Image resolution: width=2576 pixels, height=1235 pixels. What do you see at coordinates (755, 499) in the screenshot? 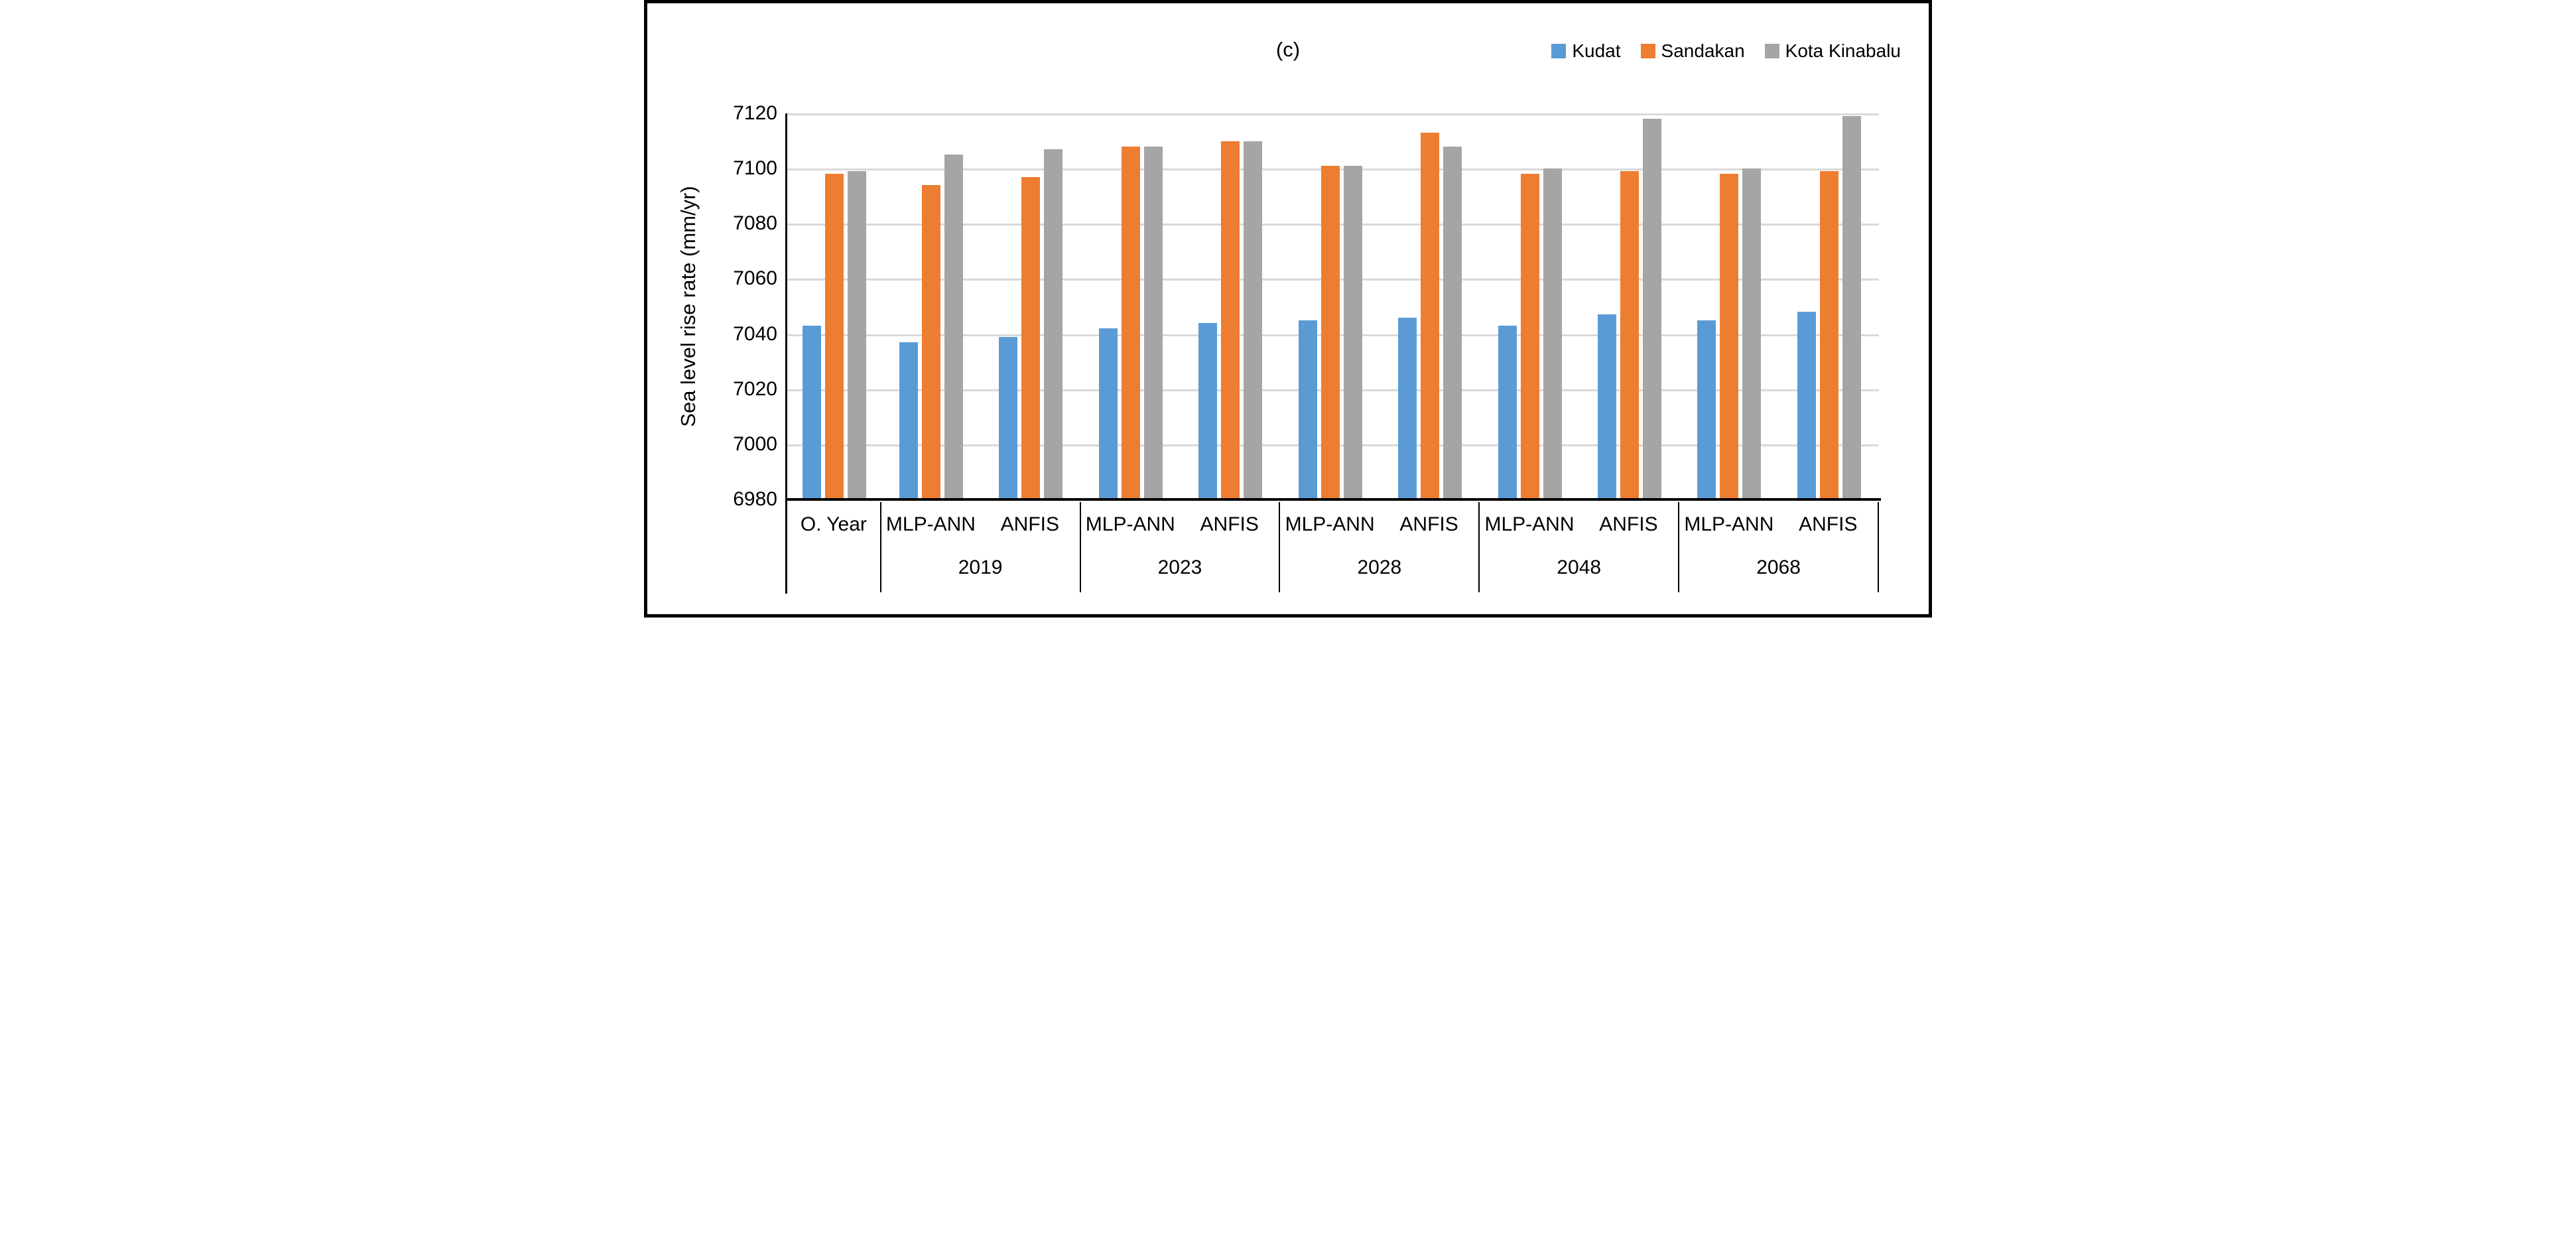
I see `y-tick-label: 6980` at bounding box center [755, 499].